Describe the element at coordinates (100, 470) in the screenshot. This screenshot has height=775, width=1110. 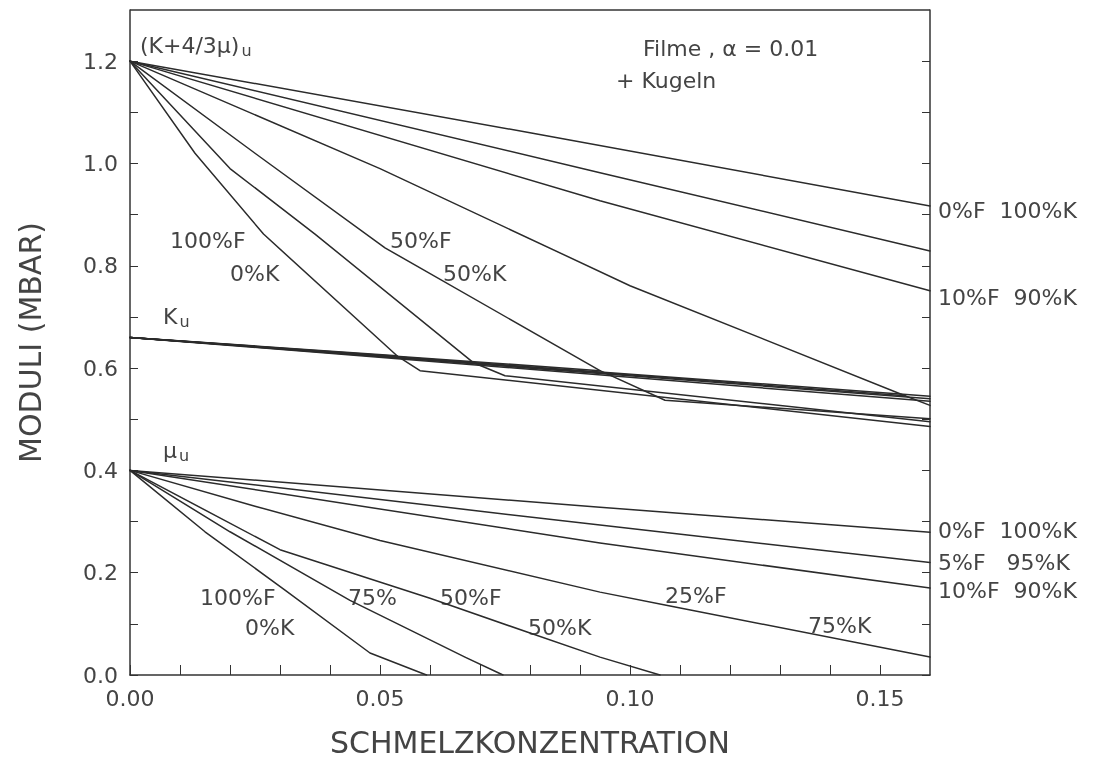
I see `y-tick-label: 0.4` at that location.